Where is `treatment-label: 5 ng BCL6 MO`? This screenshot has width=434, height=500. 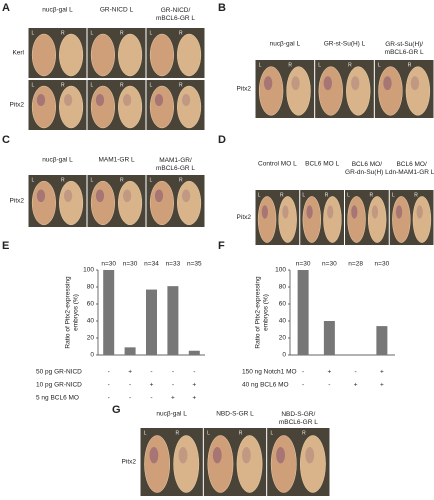
treatment-label: 5 ng BCL6 MO is located at coordinates (57, 398).